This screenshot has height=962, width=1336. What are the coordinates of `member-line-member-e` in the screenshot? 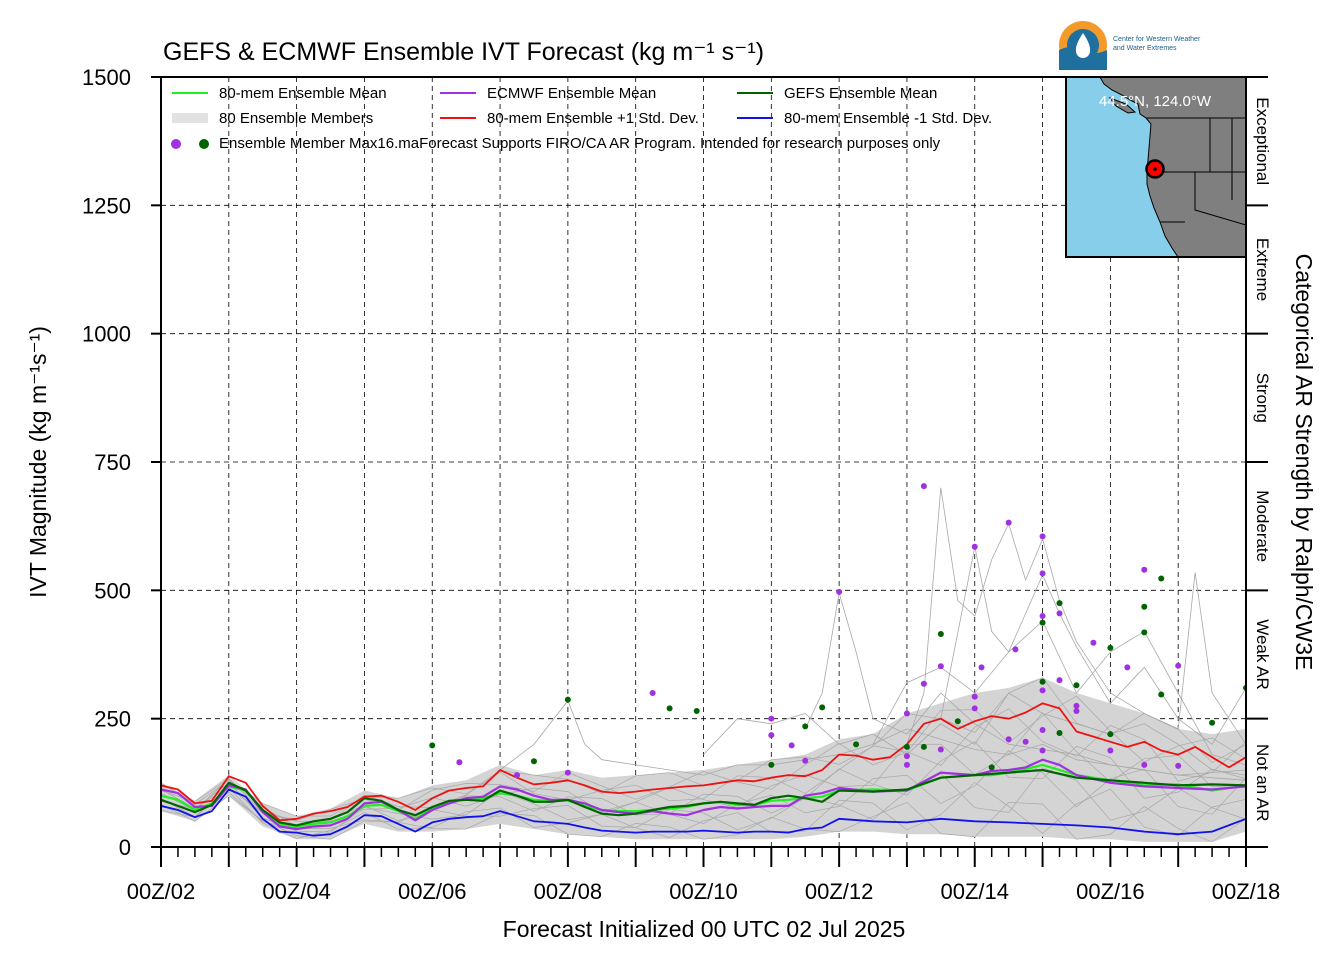 It's located at (974, 734).